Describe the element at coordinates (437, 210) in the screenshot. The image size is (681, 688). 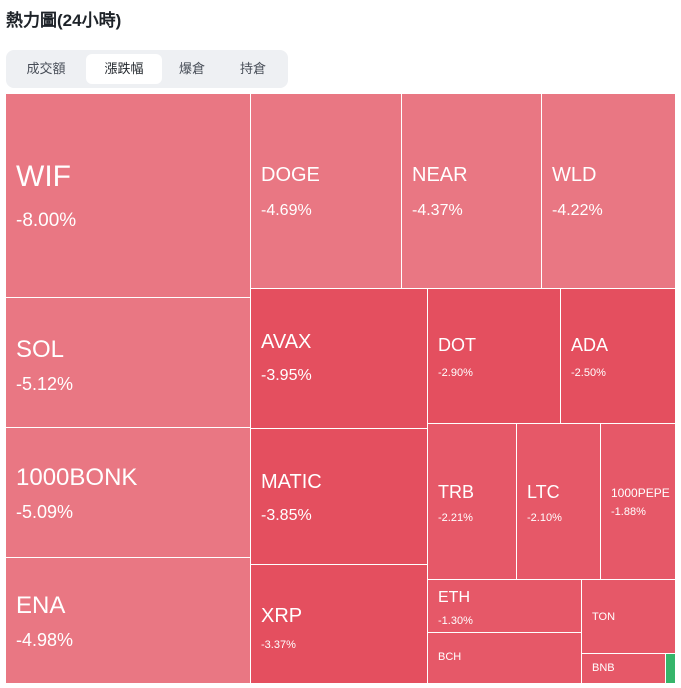
I see `tile-change: -4.37%` at that location.